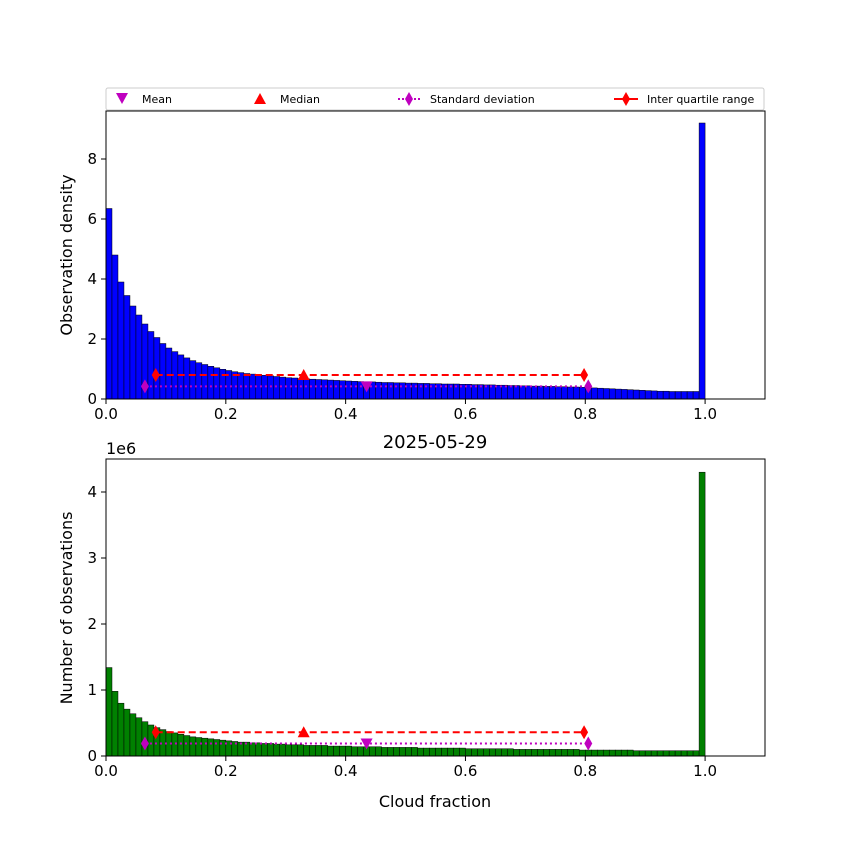 This screenshot has height=850, width=850. Describe the element at coordinates (300, 99) in the screenshot. I see `legend-median-label: Median` at that location.